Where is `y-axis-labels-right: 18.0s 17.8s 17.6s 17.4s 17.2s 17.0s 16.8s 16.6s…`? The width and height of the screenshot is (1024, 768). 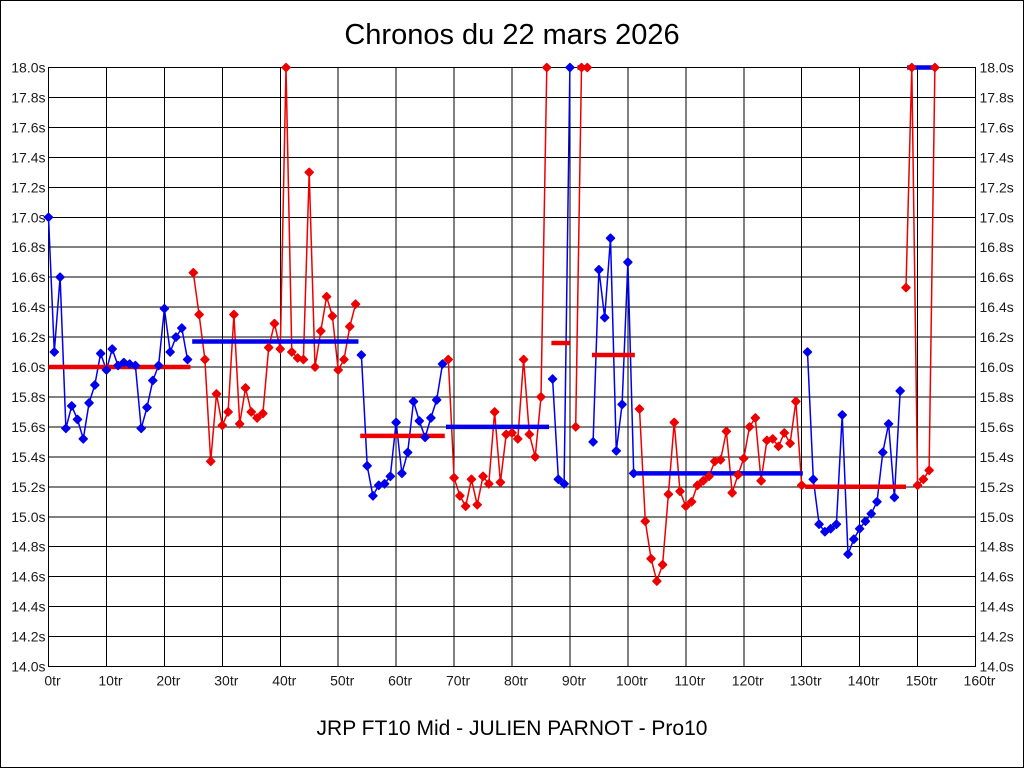
y-axis-labels-right: 18.0s 17.8s 17.6s 17.4s 17.2s 17.0s 16.8s 16.6s… is located at coordinates (997, 367).